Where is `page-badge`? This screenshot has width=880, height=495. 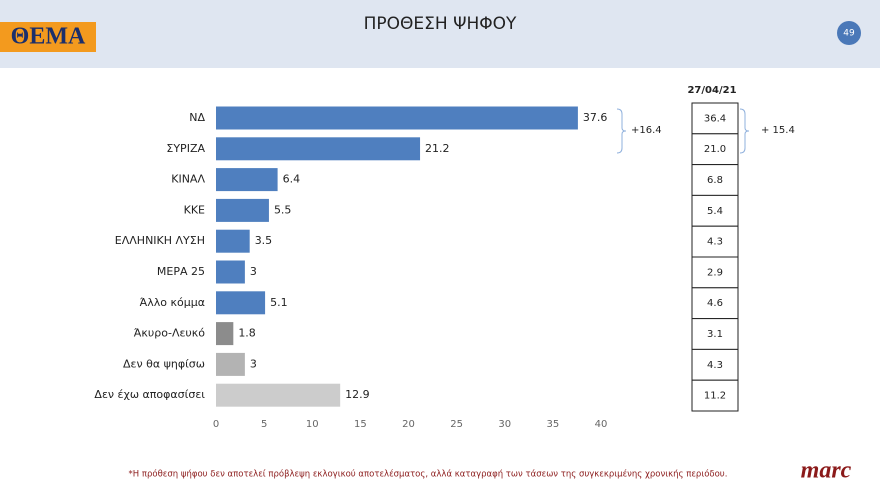
page-badge is located at coordinates (849, 33).